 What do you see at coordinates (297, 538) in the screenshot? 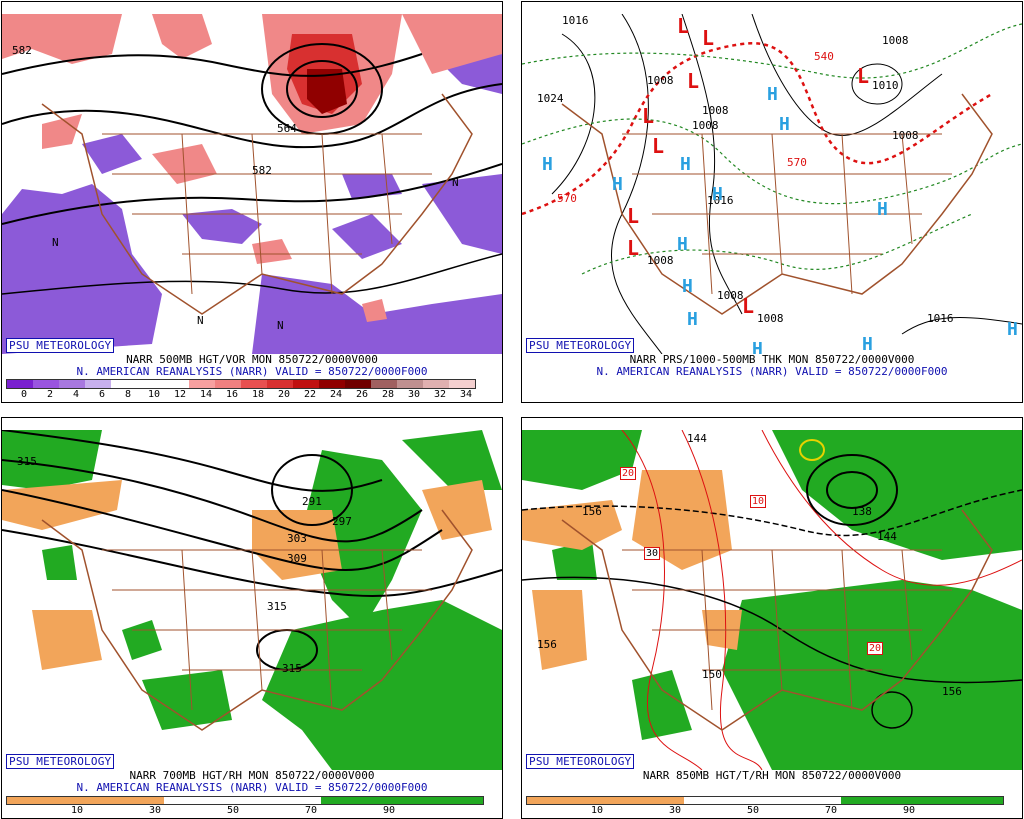
I see `contour-label: 303` at bounding box center [297, 538].